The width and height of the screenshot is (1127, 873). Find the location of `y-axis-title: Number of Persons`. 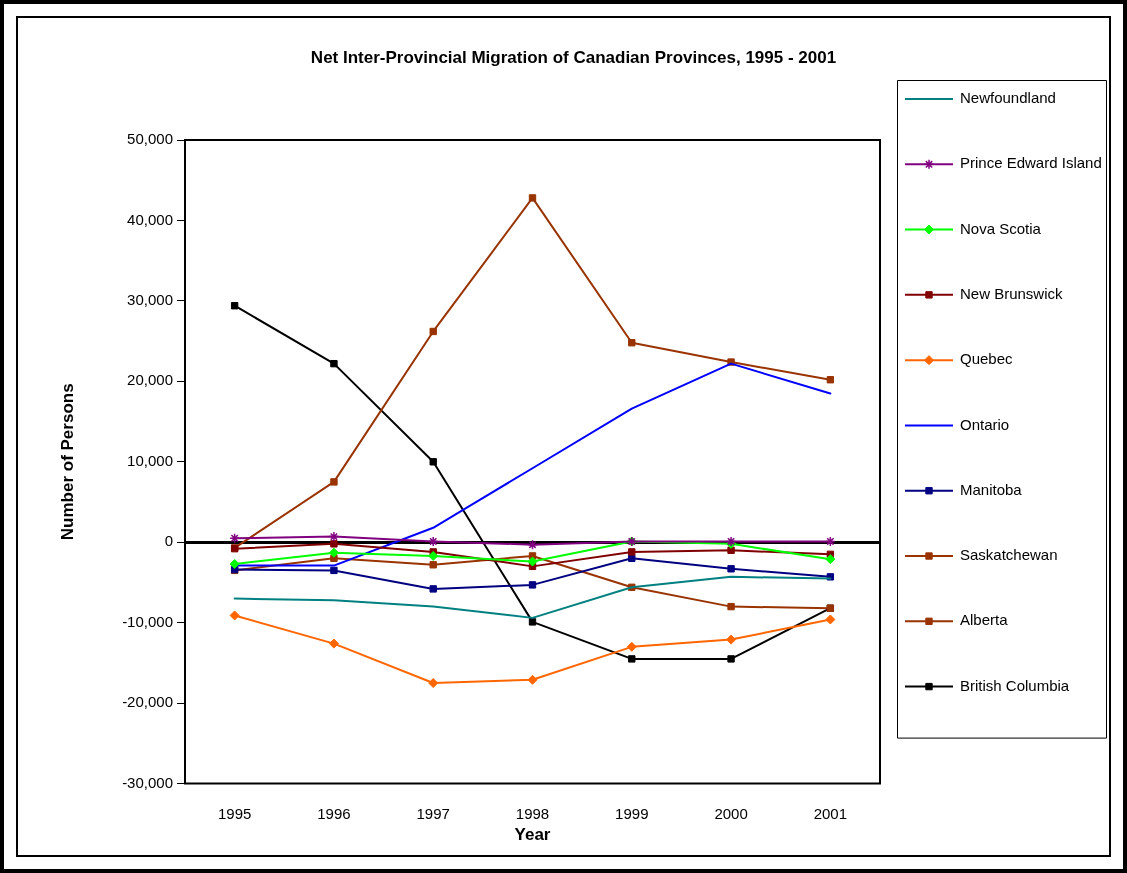

y-axis-title: Number of Persons is located at coordinates (67, 462).